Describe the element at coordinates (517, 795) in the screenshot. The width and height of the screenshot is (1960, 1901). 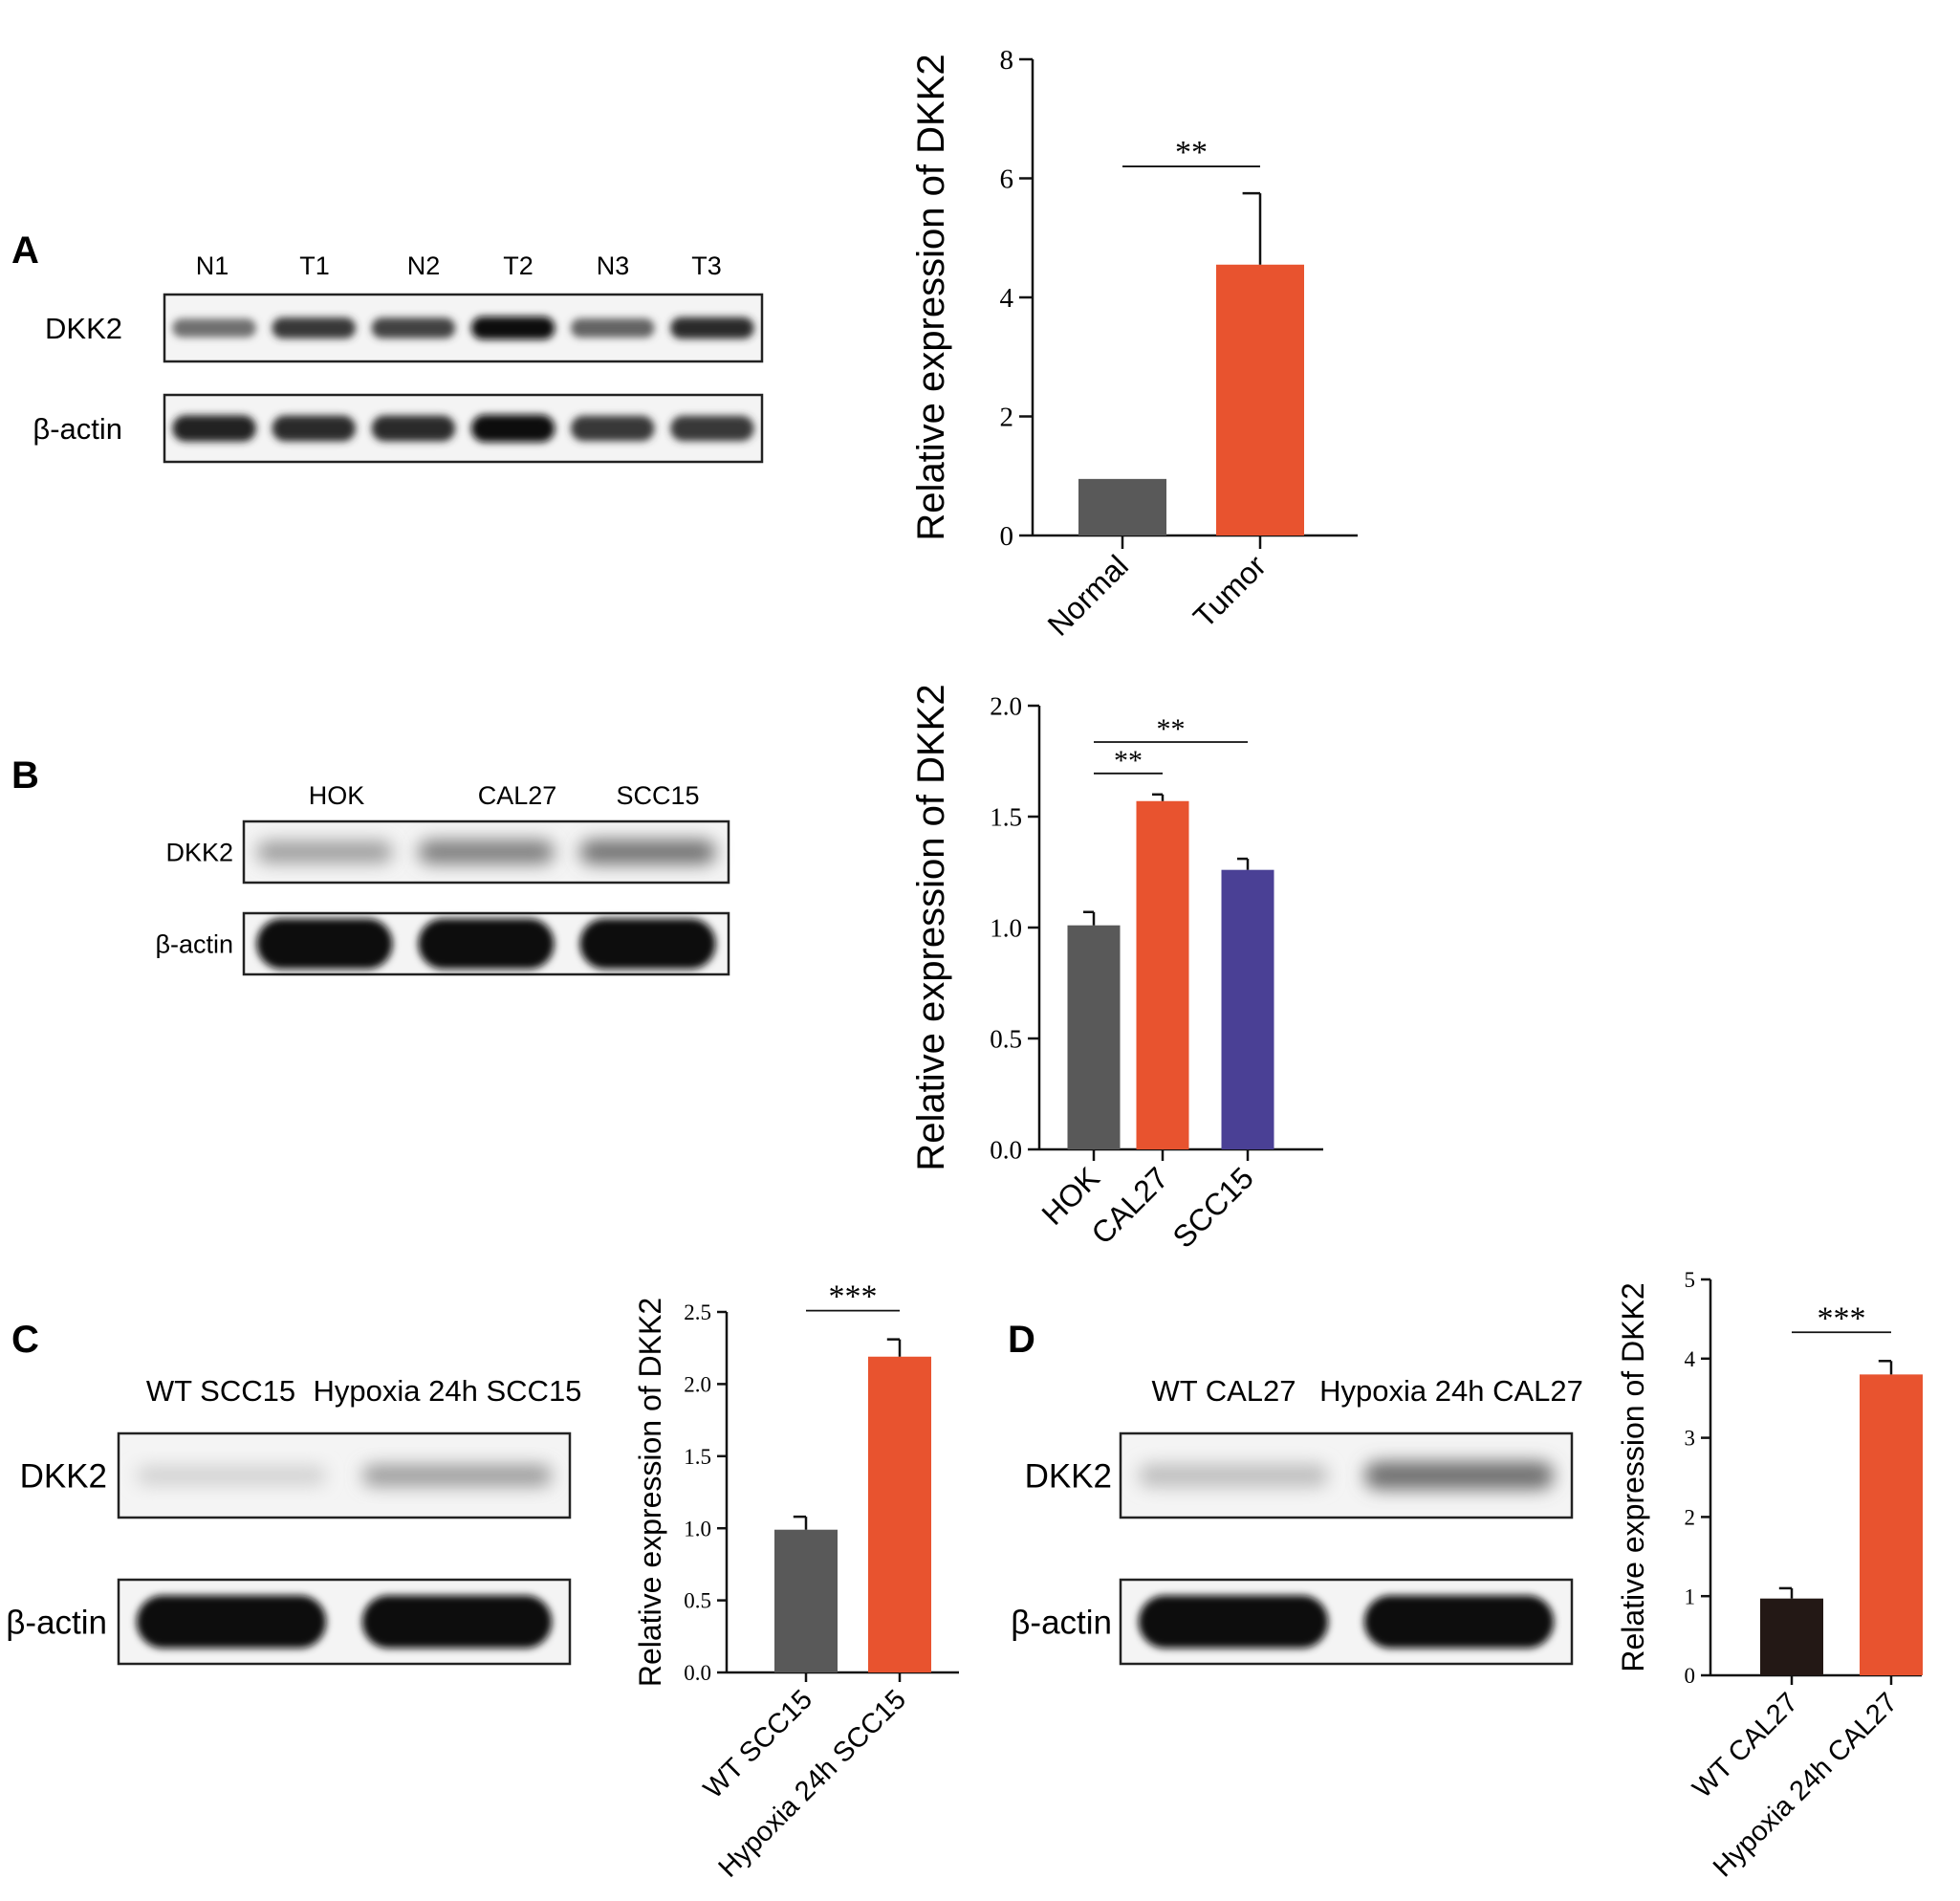
I see `lane-label: CAL27` at that location.